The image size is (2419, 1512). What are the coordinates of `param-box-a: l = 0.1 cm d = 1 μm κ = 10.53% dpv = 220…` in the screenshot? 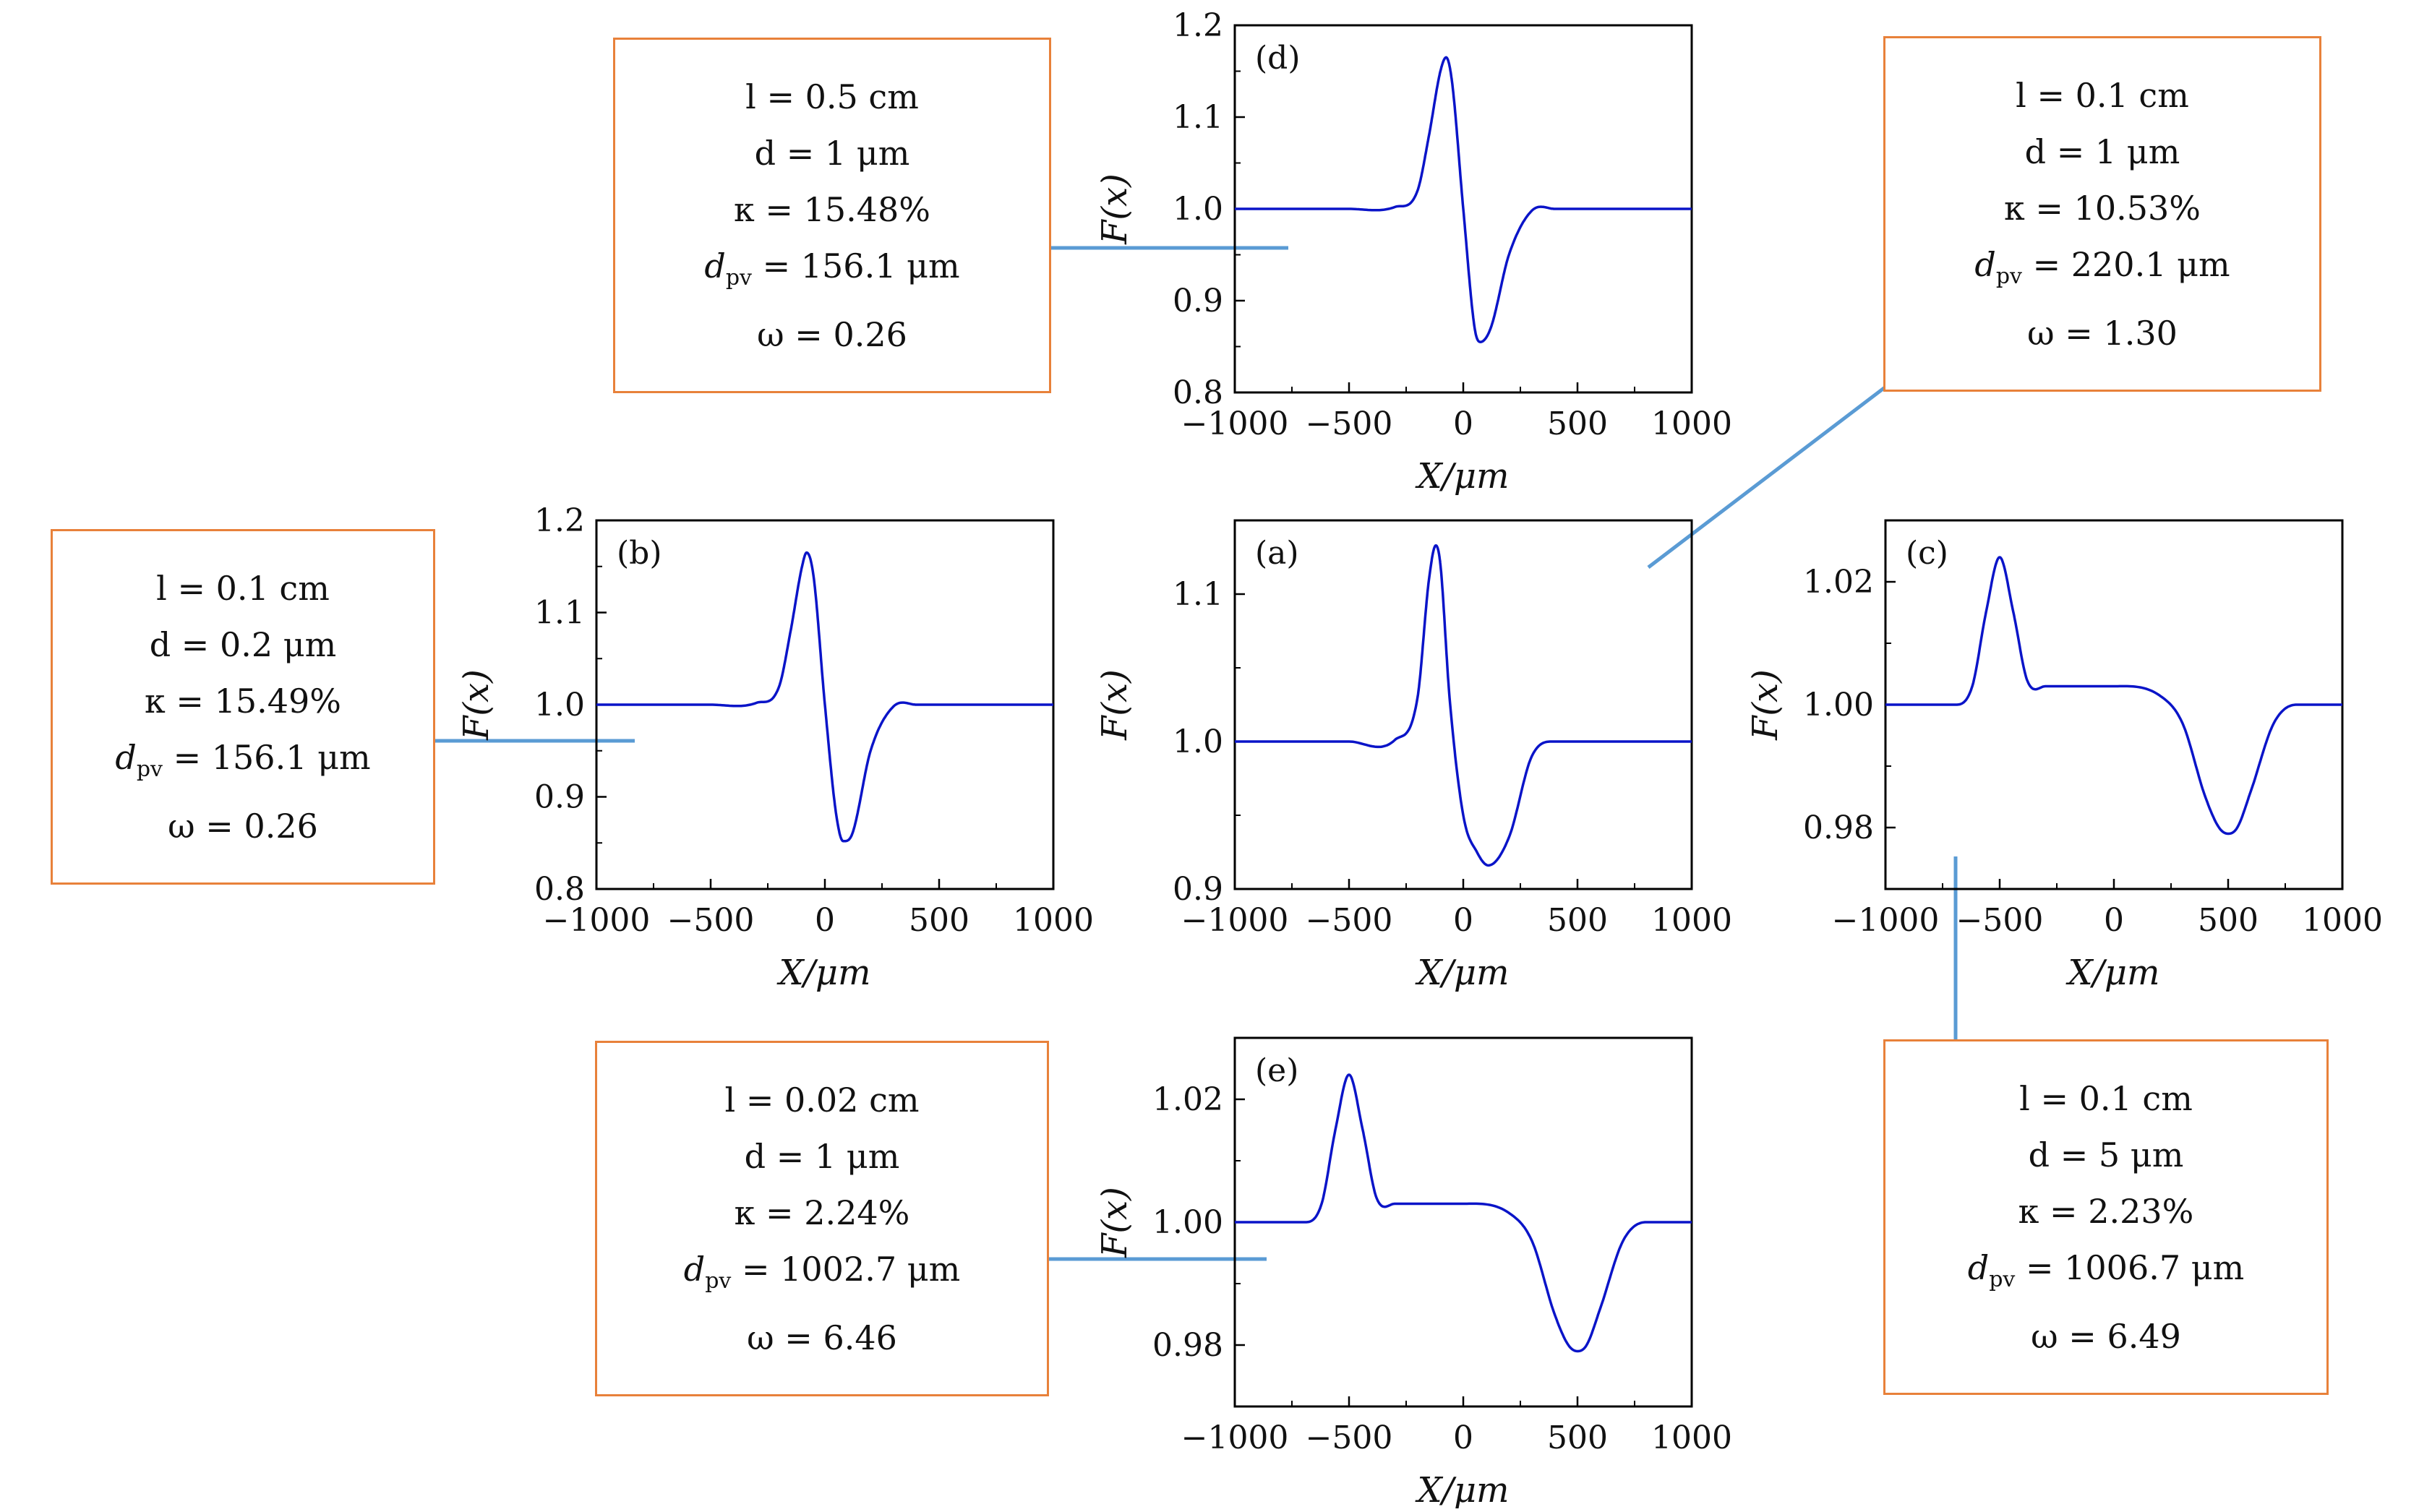 It's located at (2102, 214).